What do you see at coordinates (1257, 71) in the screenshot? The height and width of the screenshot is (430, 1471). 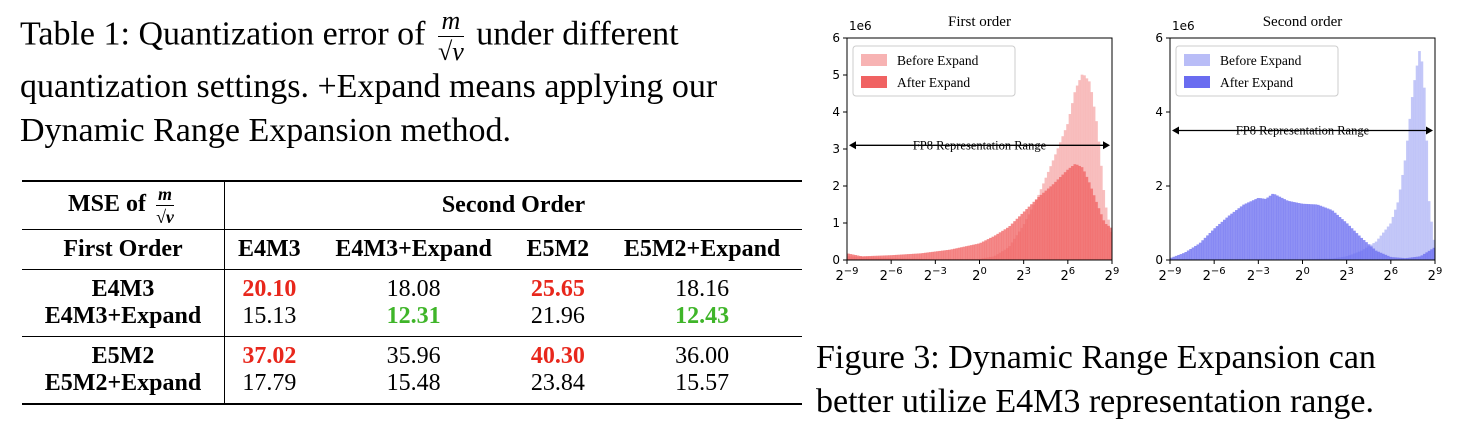 I see `legend: Before Expand After Expand` at bounding box center [1257, 71].